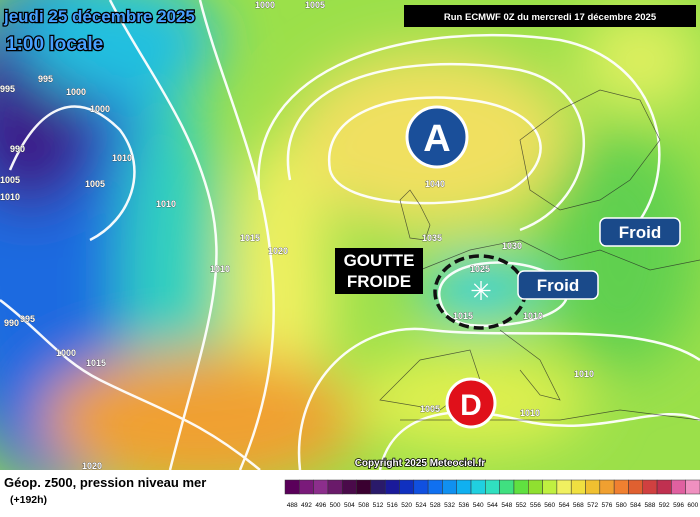 The image size is (700, 517). Describe the element at coordinates (449, 505) in the screenshot. I see `legend-value: 532` at that location.